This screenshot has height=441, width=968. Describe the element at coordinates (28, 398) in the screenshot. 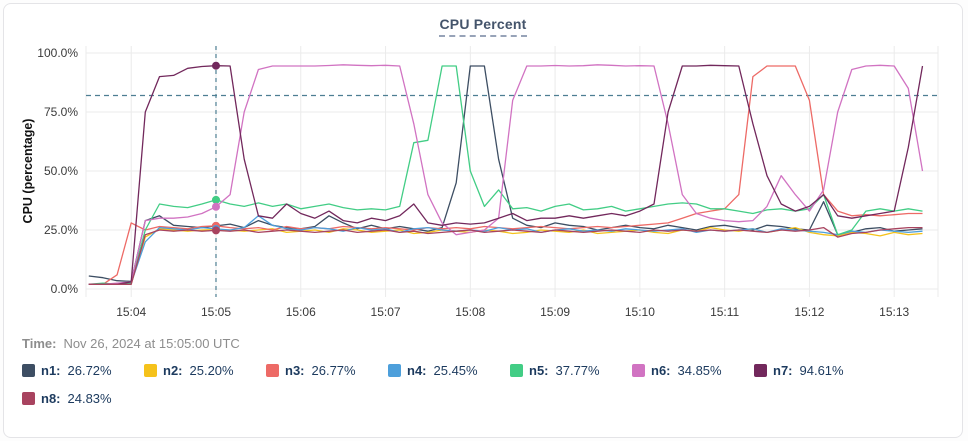

I see `legend-swatch-n8` at that location.